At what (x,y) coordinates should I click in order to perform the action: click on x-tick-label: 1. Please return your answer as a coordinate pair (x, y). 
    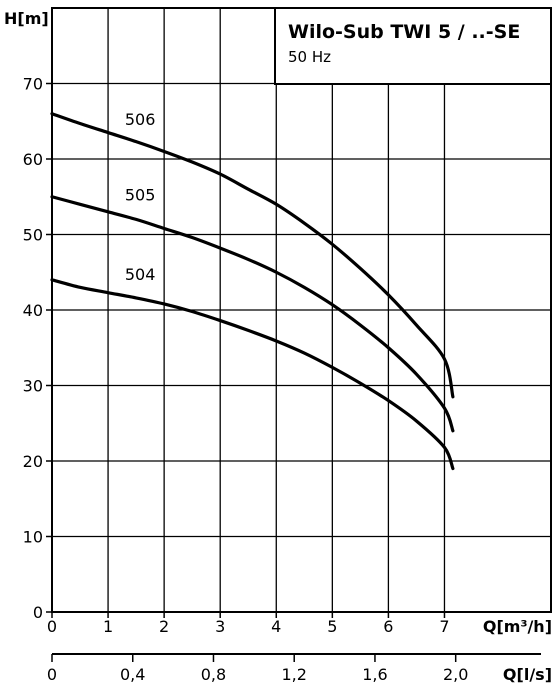
    Looking at the image, I should click on (108, 626).